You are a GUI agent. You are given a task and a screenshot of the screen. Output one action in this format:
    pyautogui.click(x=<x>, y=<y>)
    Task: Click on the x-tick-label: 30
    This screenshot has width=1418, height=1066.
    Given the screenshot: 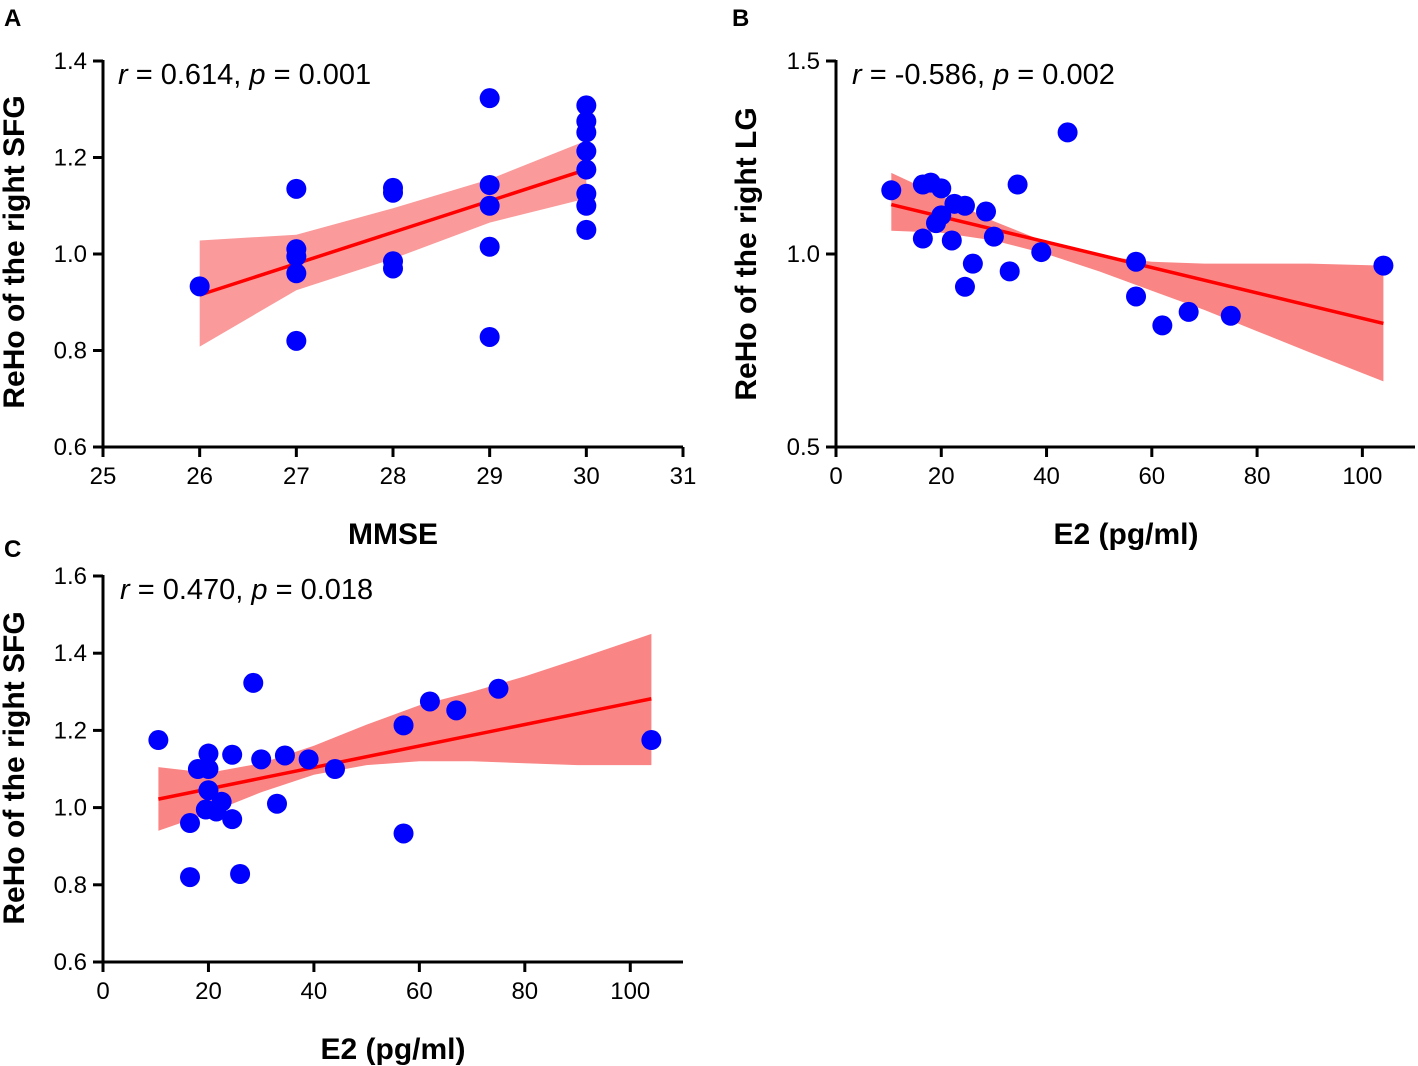 What is the action you would take?
    pyautogui.click(x=586, y=476)
    